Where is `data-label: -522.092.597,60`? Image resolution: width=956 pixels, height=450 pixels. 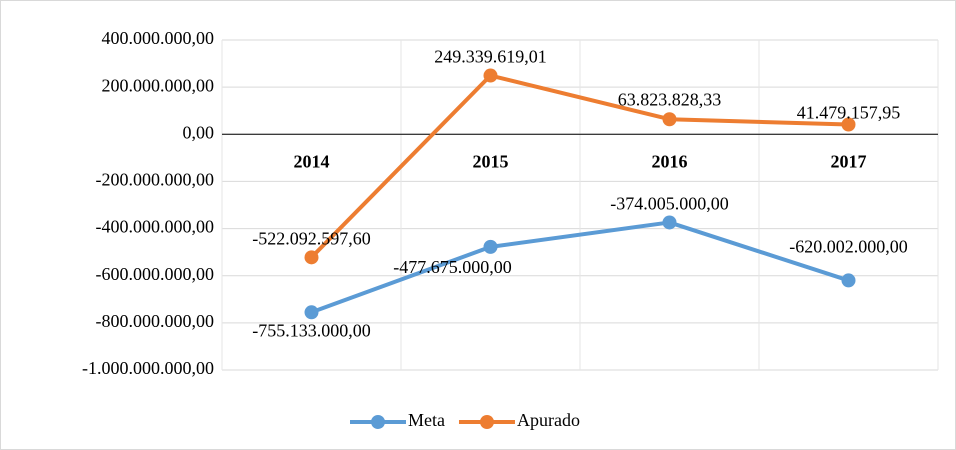 data-label: -522.092.597,60 is located at coordinates (311, 238).